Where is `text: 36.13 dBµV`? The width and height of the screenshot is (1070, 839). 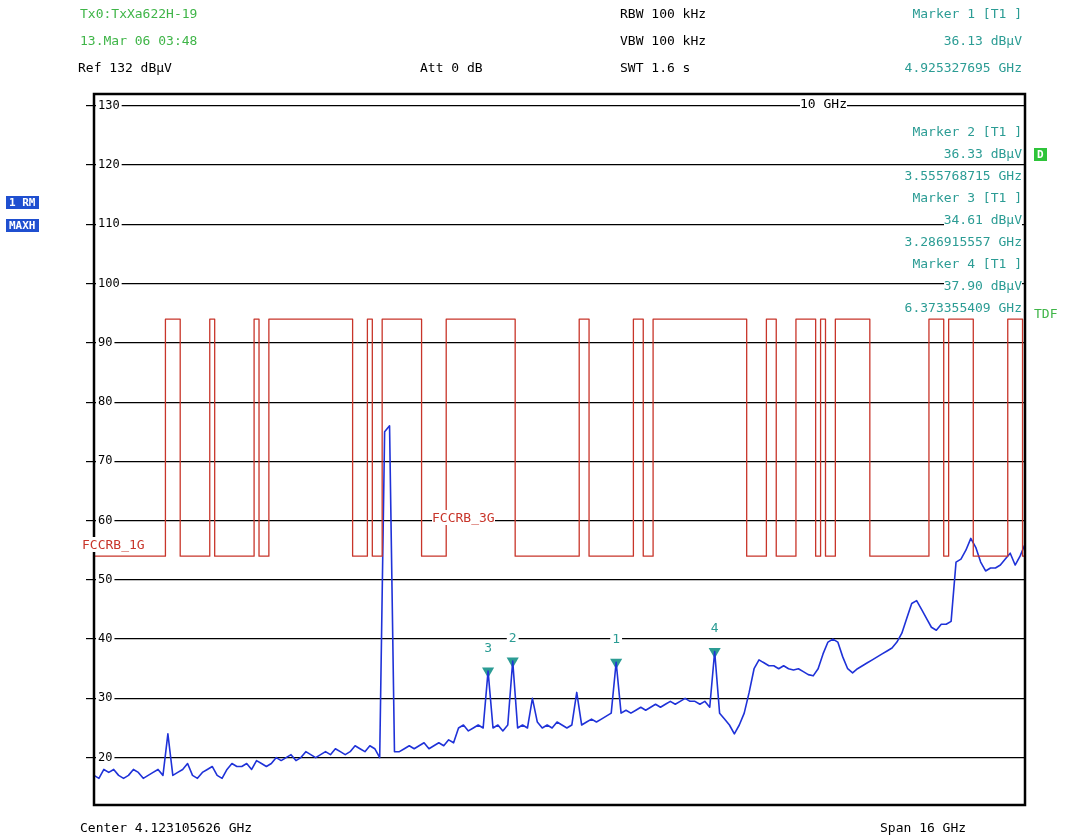
text: 36.13 dBµV is located at coordinates (982, 40).